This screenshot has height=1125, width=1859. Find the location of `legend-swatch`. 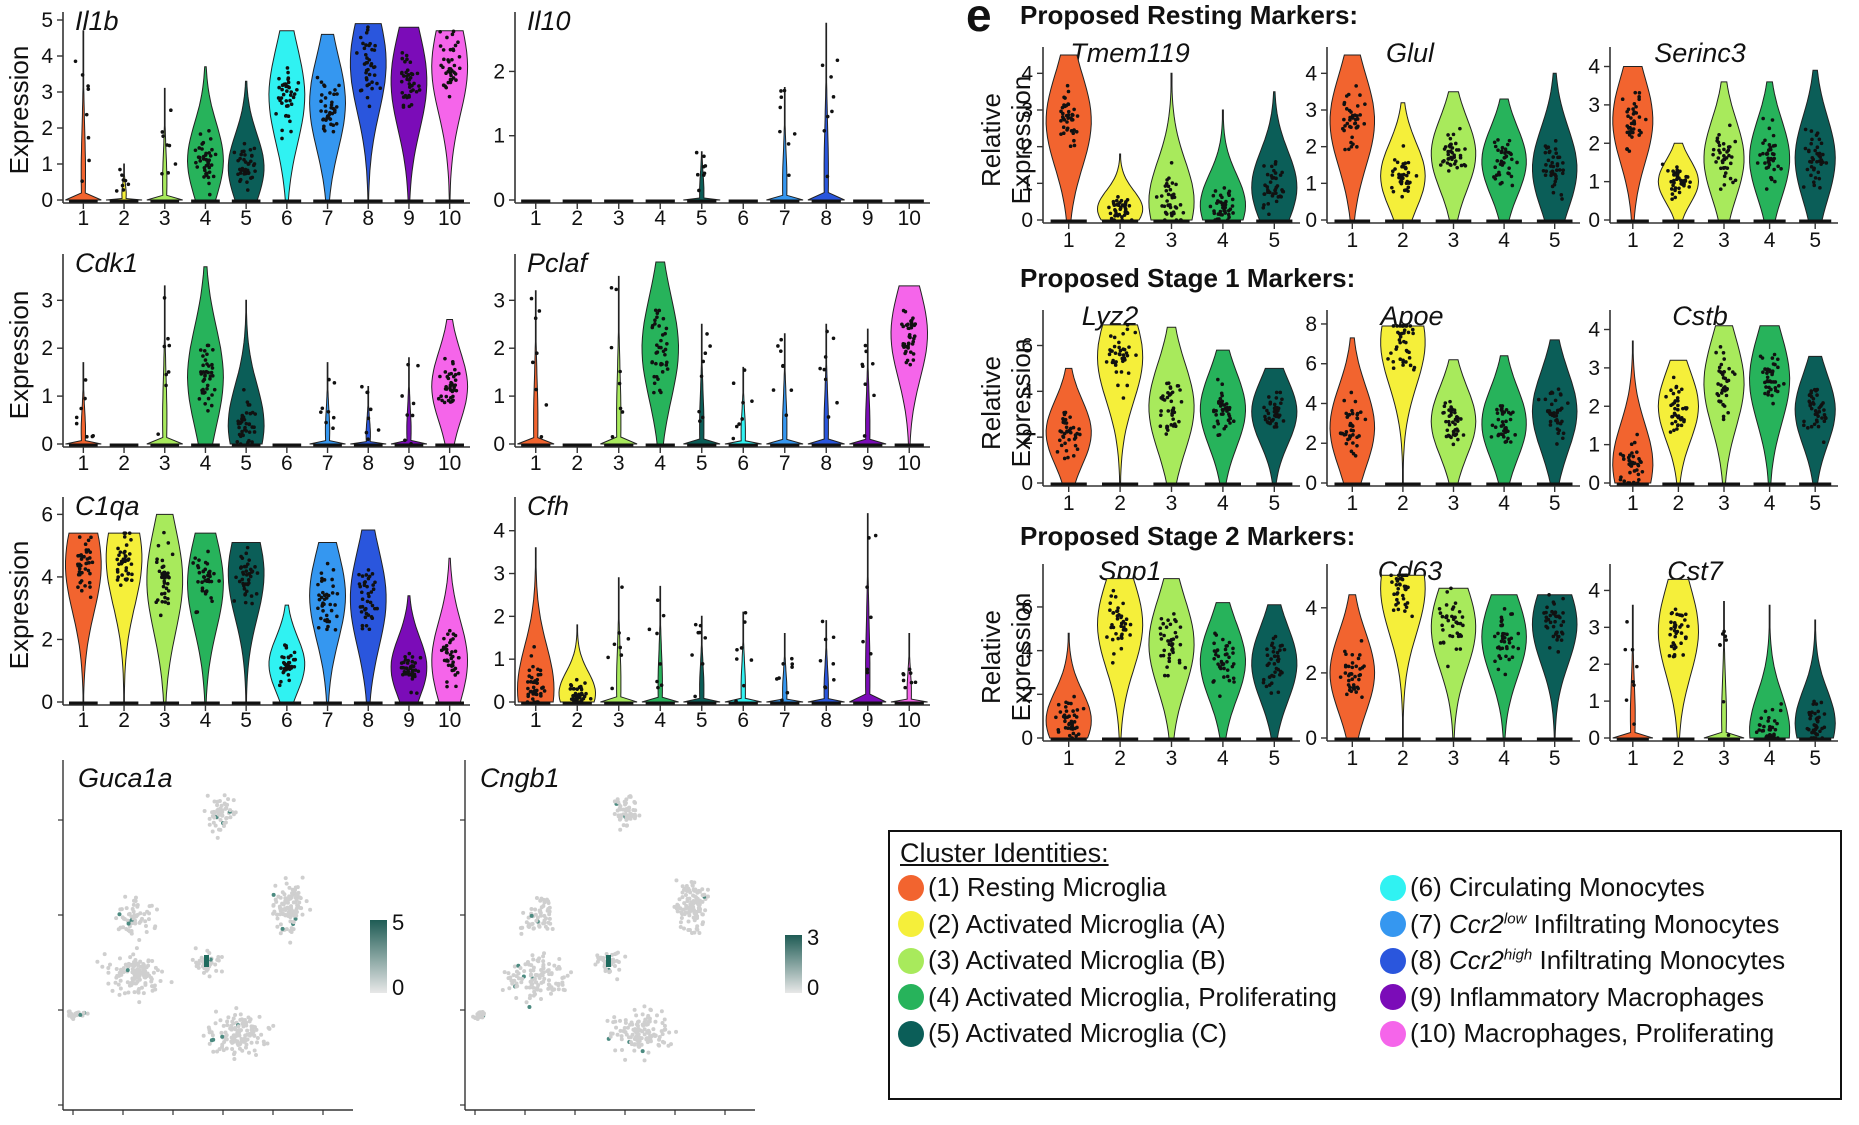

legend-swatch is located at coordinates (911, 997).